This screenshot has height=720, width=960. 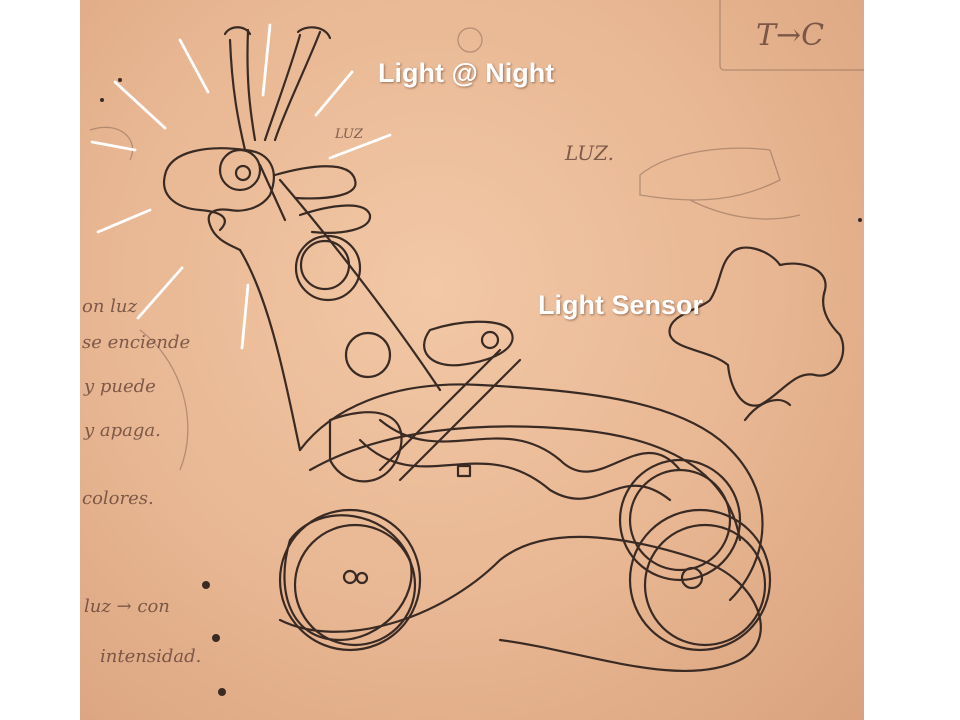 What do you see at coordinates (127, 606) in the screenshot?
I see `note-bottom-1: luz → con` at bounding box center [127, 606].